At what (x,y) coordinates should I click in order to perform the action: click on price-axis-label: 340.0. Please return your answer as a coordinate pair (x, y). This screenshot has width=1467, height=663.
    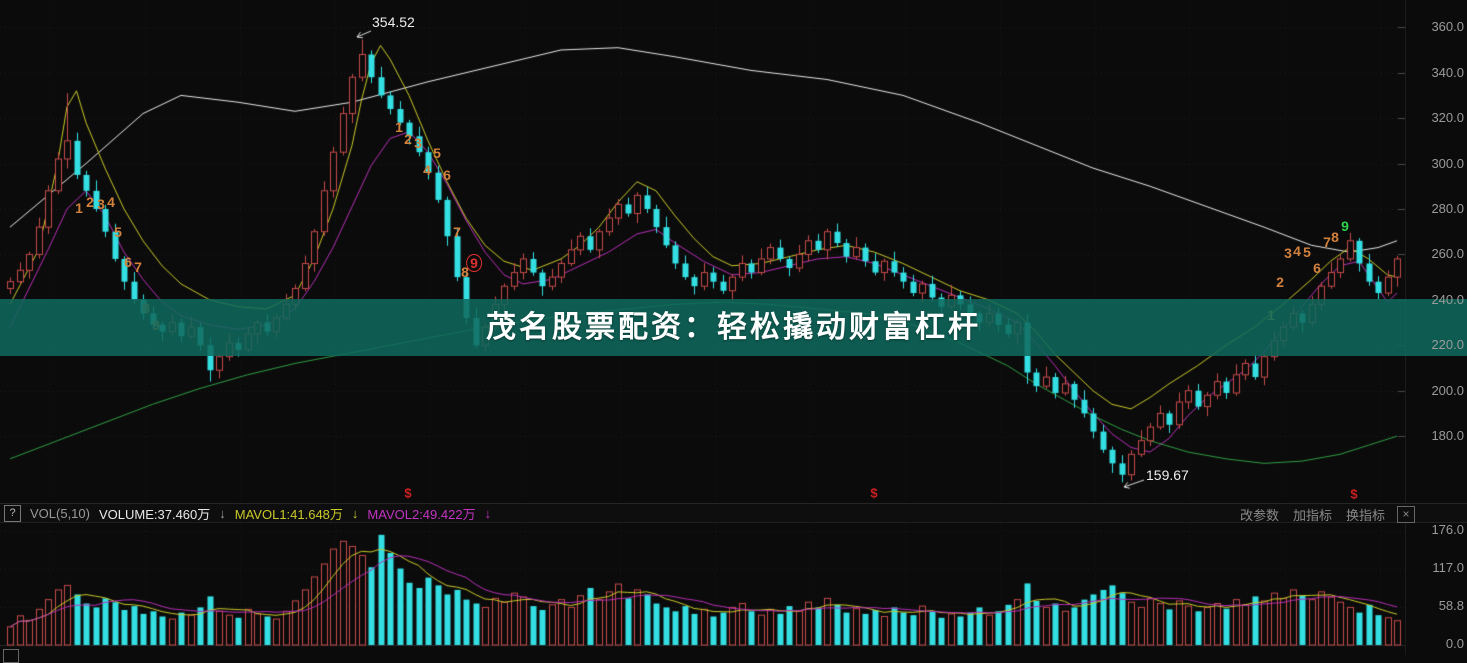
    Looking at the image, I should click on (1447, 72).